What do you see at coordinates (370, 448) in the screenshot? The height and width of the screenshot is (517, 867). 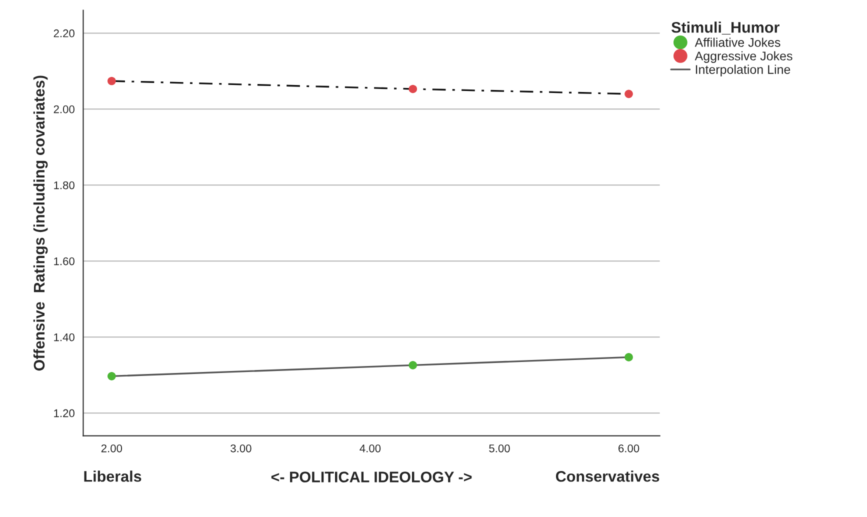 I see `x-tick-label: 4.00` at bounding box center [370, 448].